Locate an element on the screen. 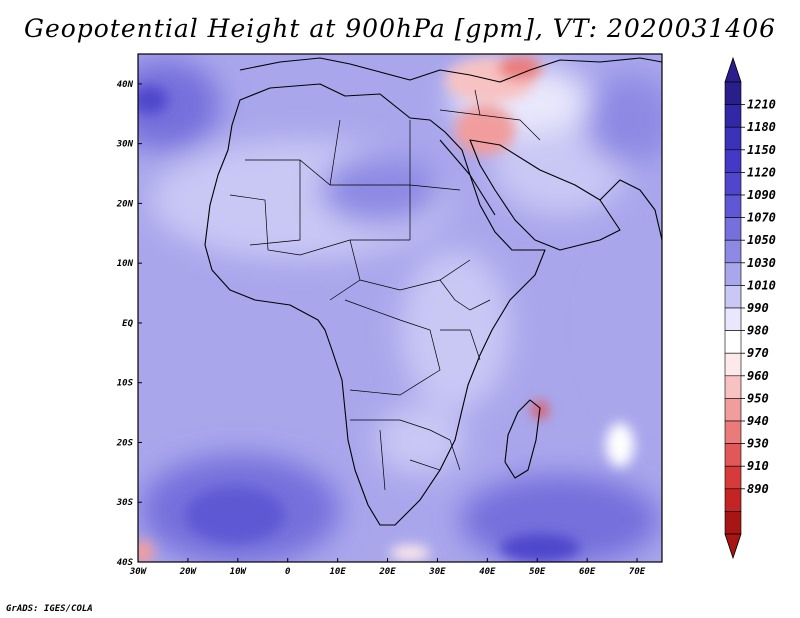 The height and width of the screenshot is (618, 800). lat-label: 30N is located at coordinates (125, 145).